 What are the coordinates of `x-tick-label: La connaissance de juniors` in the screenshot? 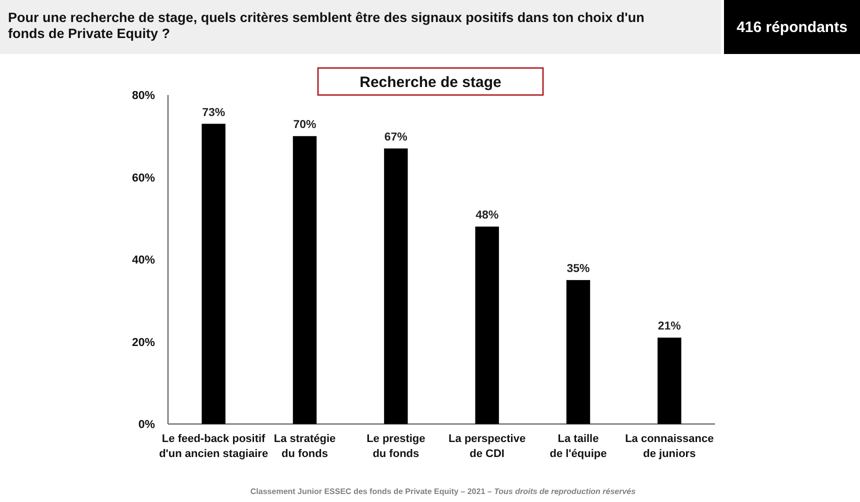 It's located at (669, 446).